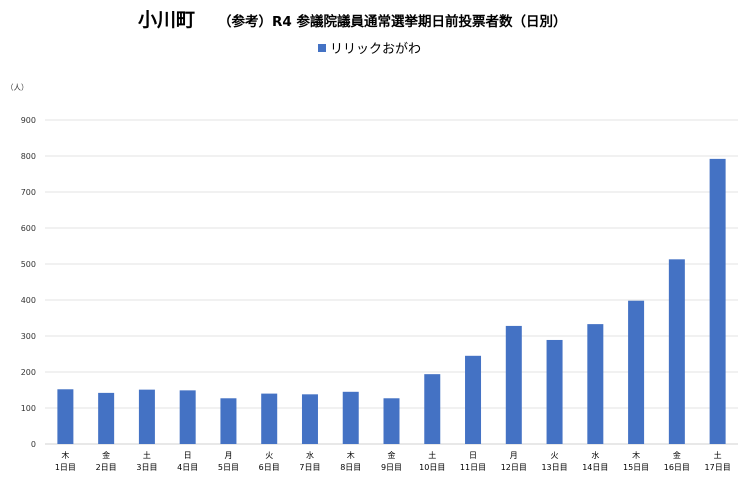 The height and width of the screenshot is (496, 740). Describe the element at coordinates (28, 120) in the screenshot. I see `y-tick-label: 900` at that location.